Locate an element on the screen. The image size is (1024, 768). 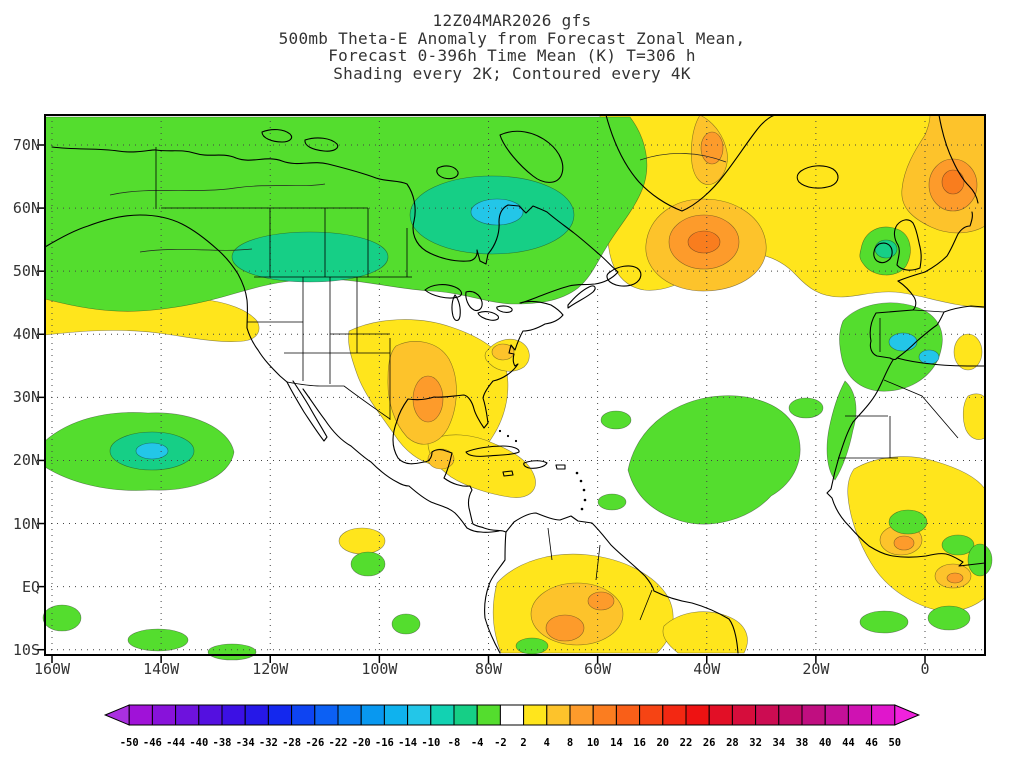
anomaly-green-africa-coast is located at coordinates (841, 430).